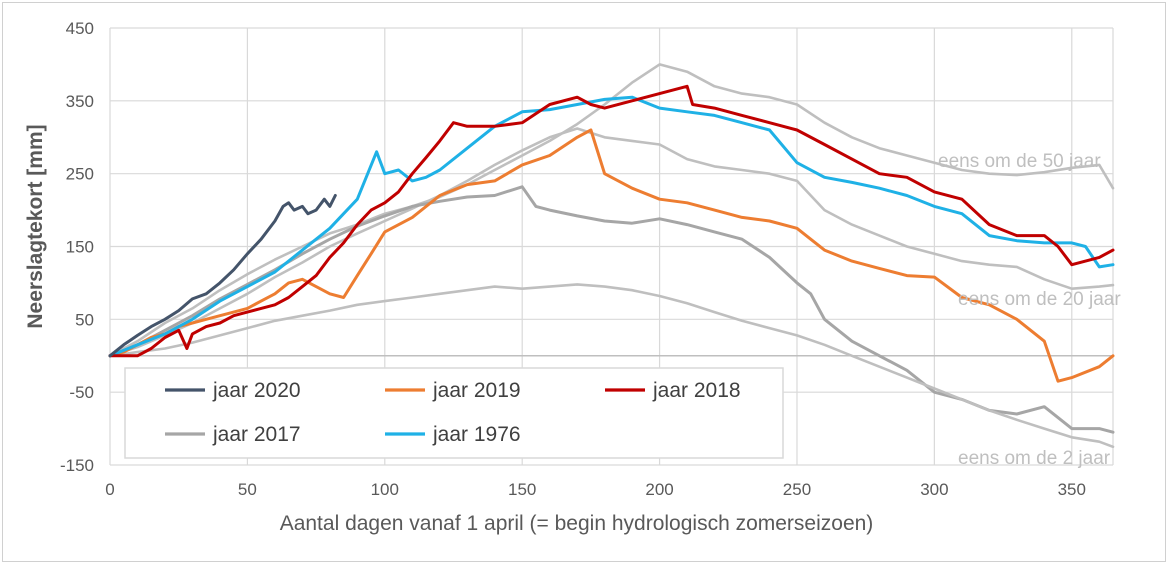 This screenshot has width=1170, height=566. Describe the element at coordinates (934, 489) in the screenshot. I see `x-tick-label: 300` at that location.